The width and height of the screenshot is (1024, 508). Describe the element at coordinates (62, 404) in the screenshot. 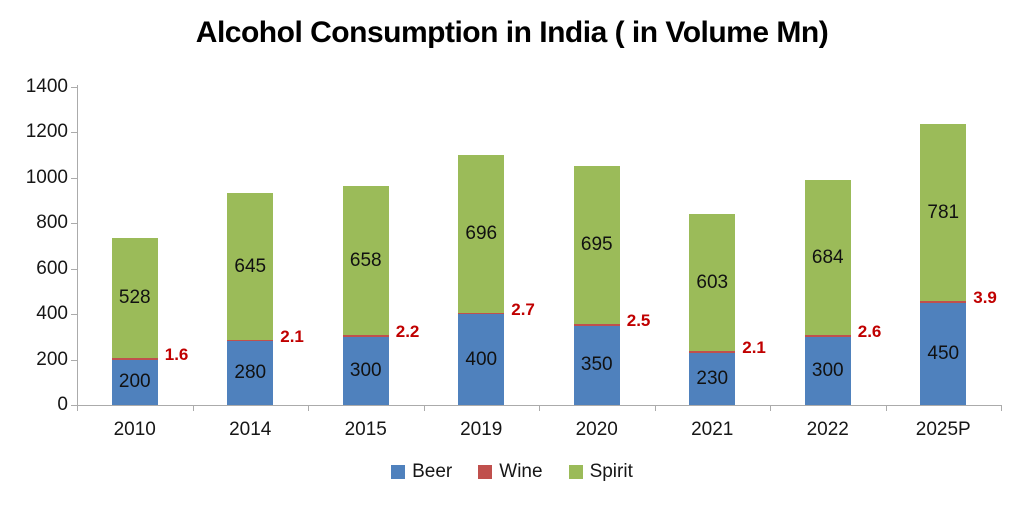

I see `y-axis-tick-label: 0` at that location.